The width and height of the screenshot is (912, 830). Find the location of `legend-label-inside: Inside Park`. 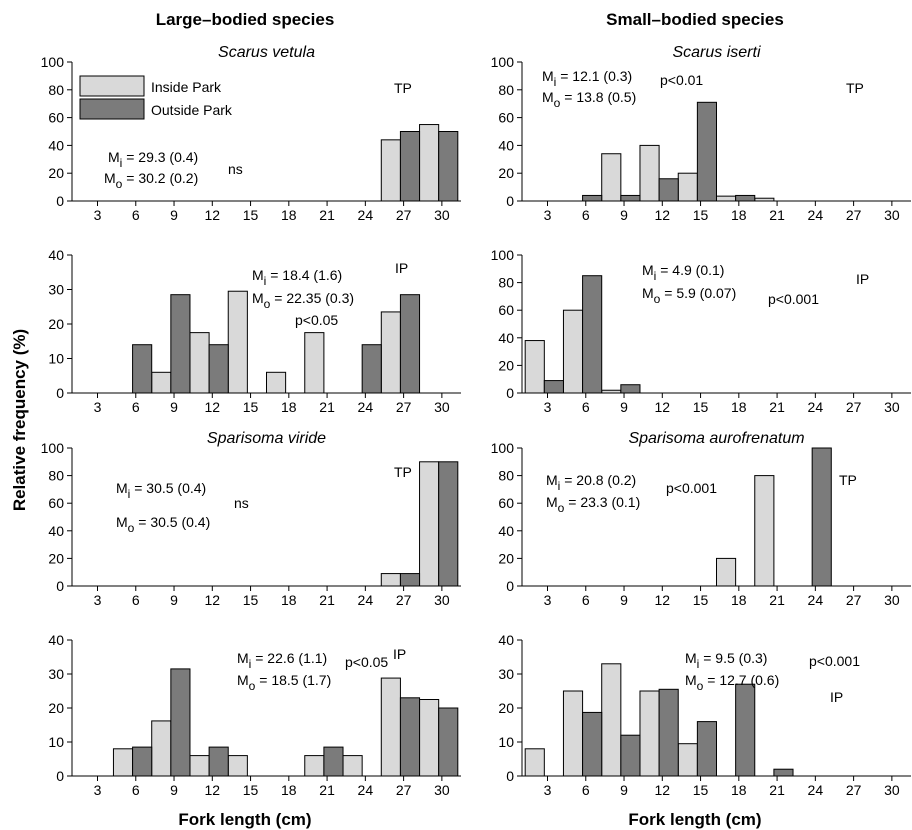

legend-label-inside: Inside Park is located at coordinates (186, 87).